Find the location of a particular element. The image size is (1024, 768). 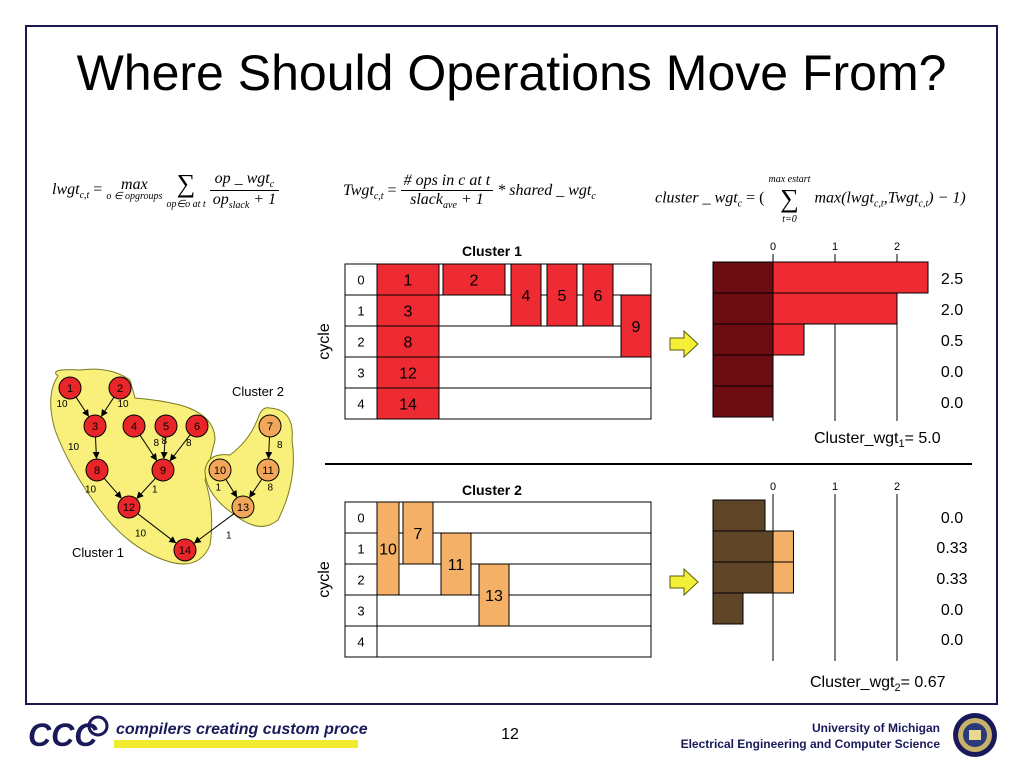

cycle-number: 2 is located at coordinates (360, 342).